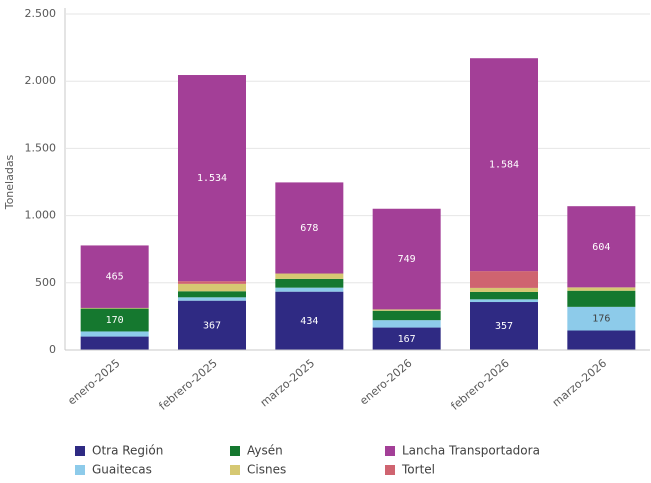 Image resolution: width=651 pixels, height=483 pixels. Describe the element at coordinates (9, 182) in the screenshot. I see `y-axis-label: Toneladas` at that location.